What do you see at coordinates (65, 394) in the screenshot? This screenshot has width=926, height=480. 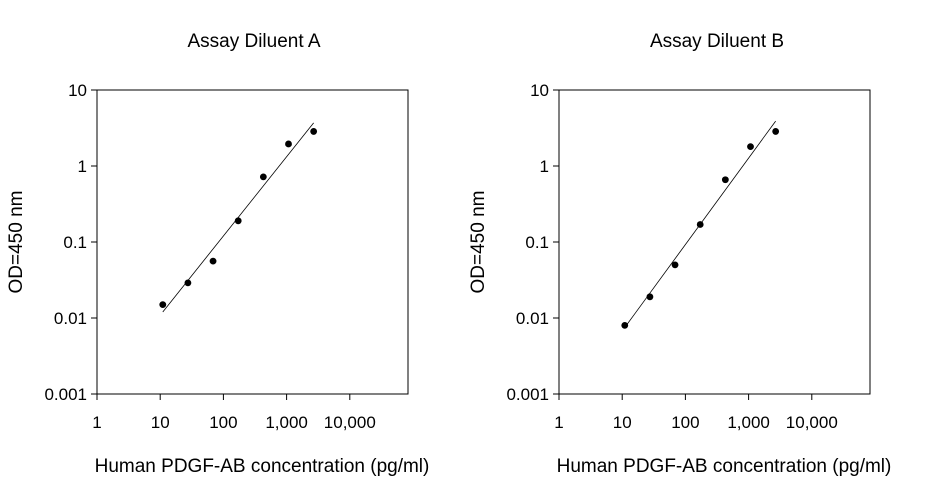 I see `y-tick-label-a: 0.001` at bounding box center [65, 394].